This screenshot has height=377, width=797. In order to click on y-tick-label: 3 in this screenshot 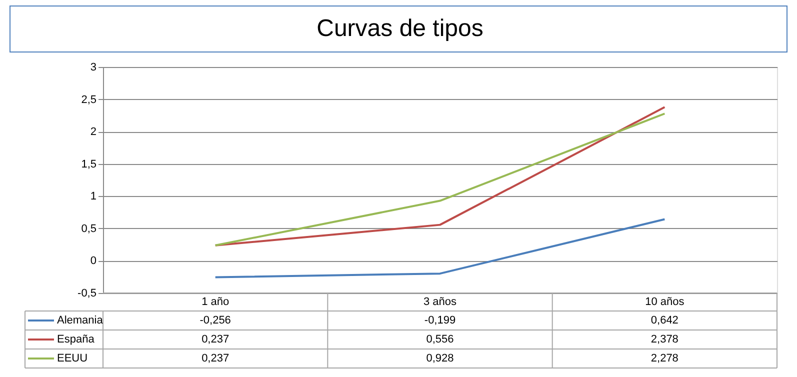, I will do `click(93, 68)`.